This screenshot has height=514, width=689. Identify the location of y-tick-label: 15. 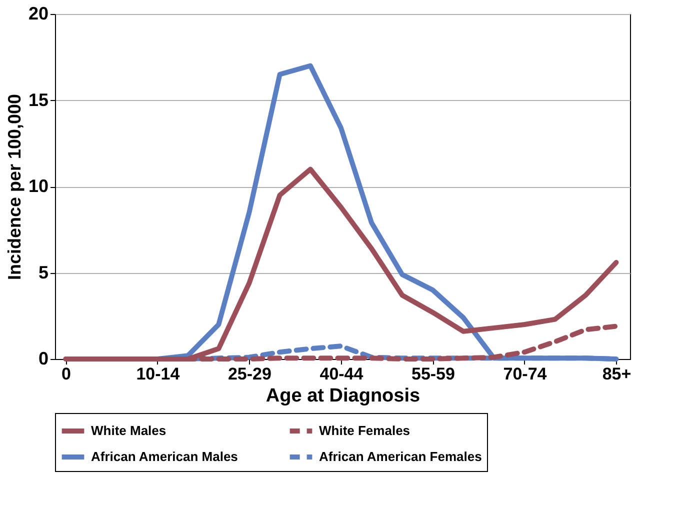
(38, 100).